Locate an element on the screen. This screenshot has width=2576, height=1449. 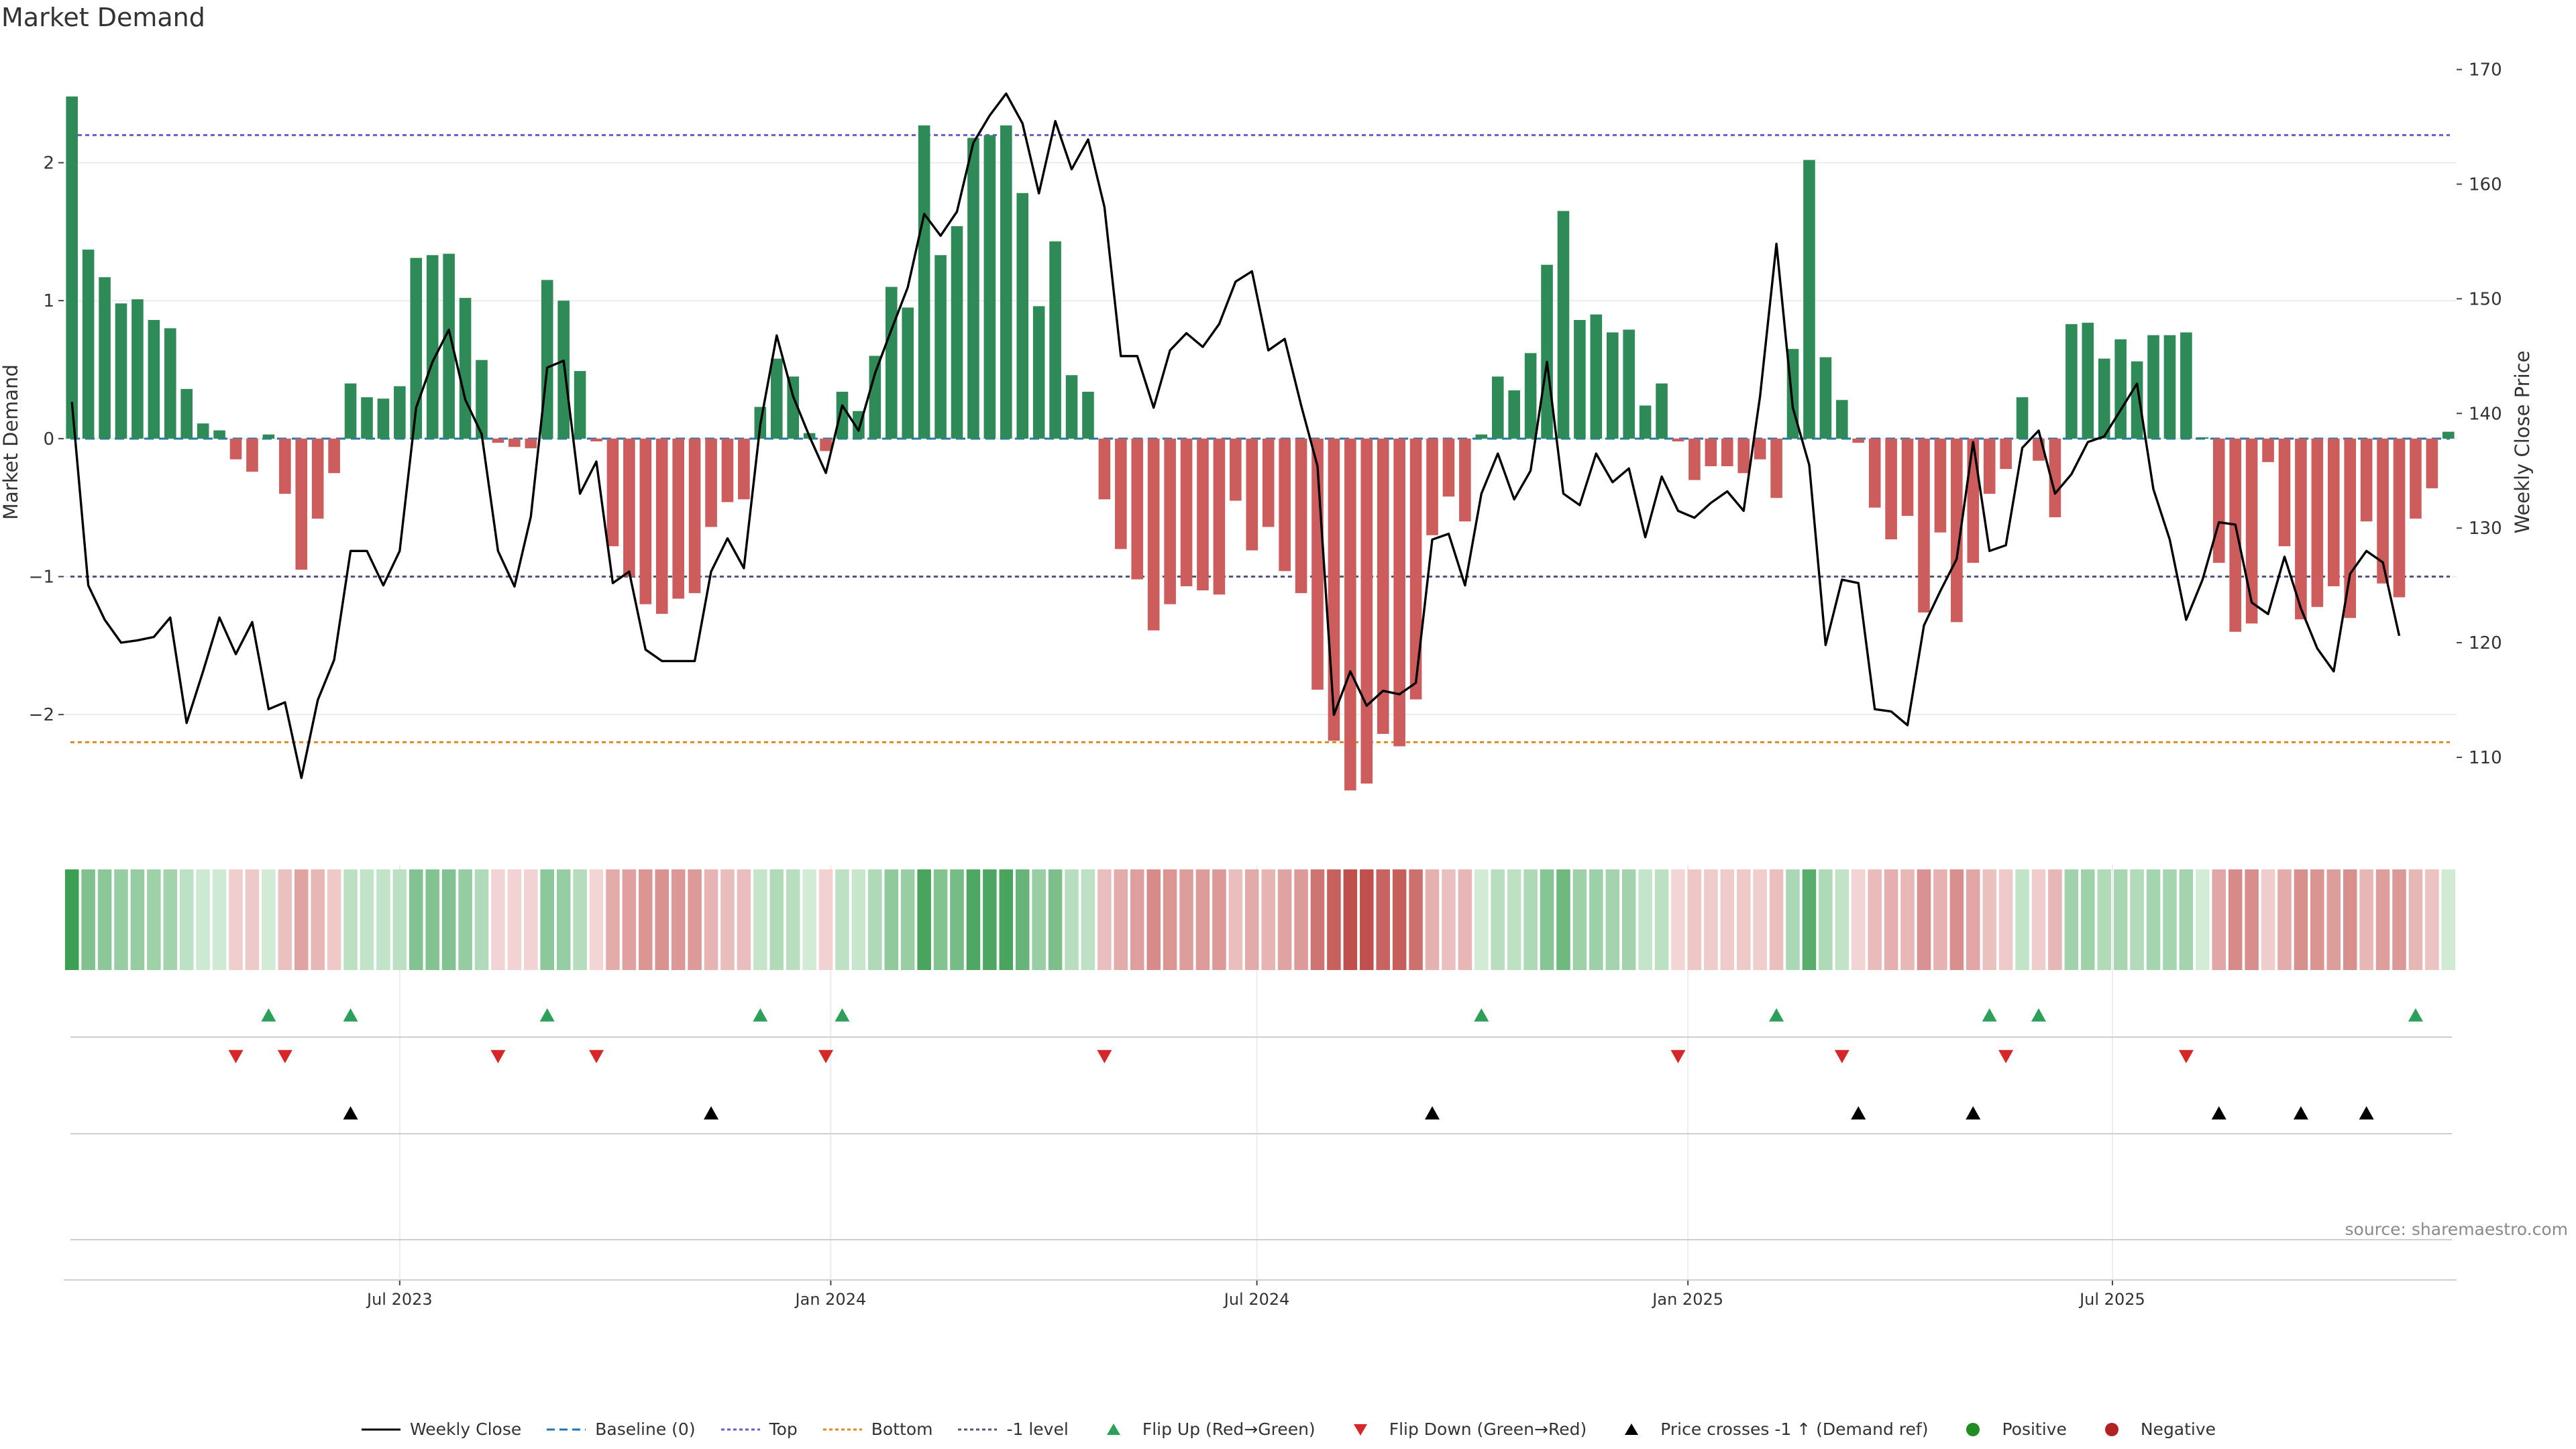
x-tick-label: Jan 2024 is located at coordinates (830, 1299).